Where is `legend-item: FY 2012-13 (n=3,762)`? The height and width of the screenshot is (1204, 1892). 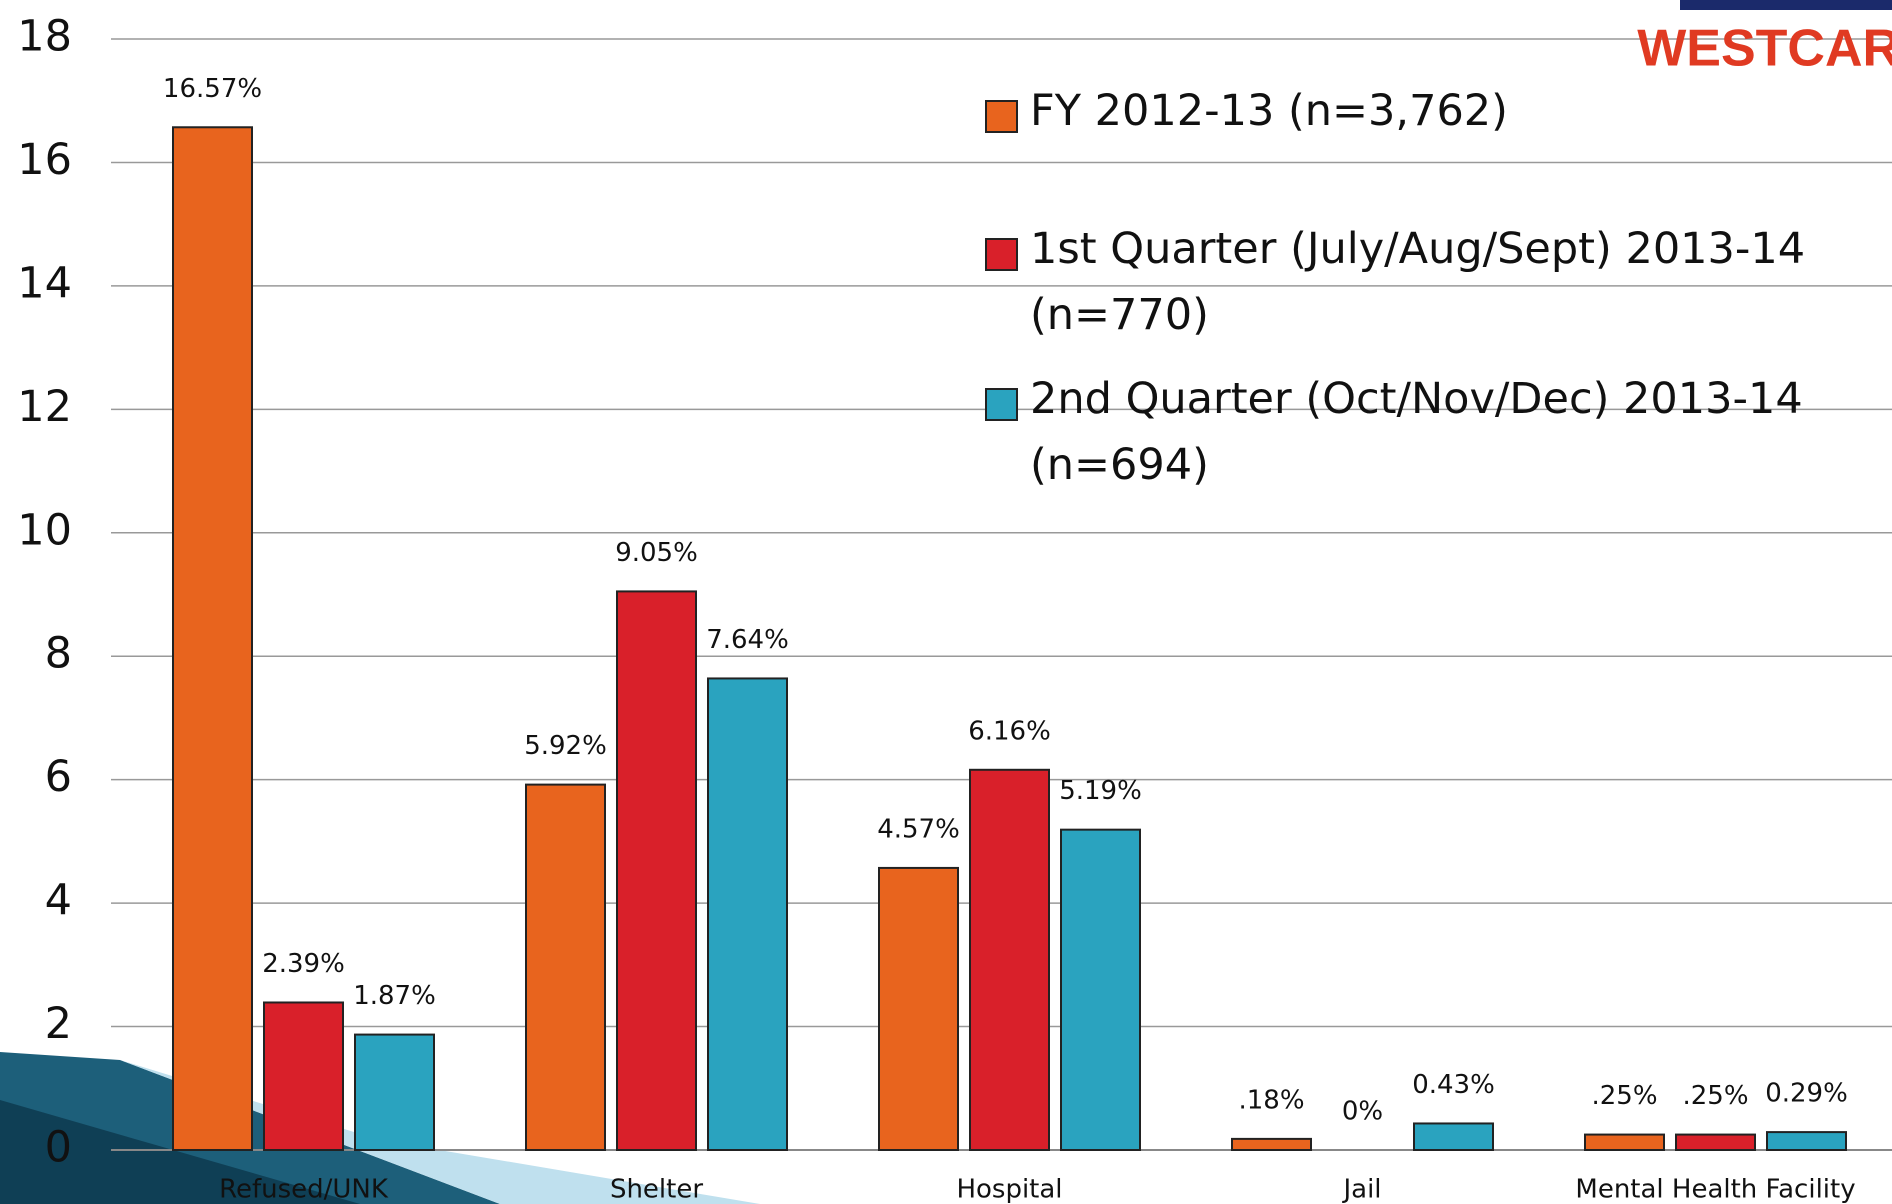
legend-item: FY 2012-13 (n=3,762) is located at coordinates (1410, 111).